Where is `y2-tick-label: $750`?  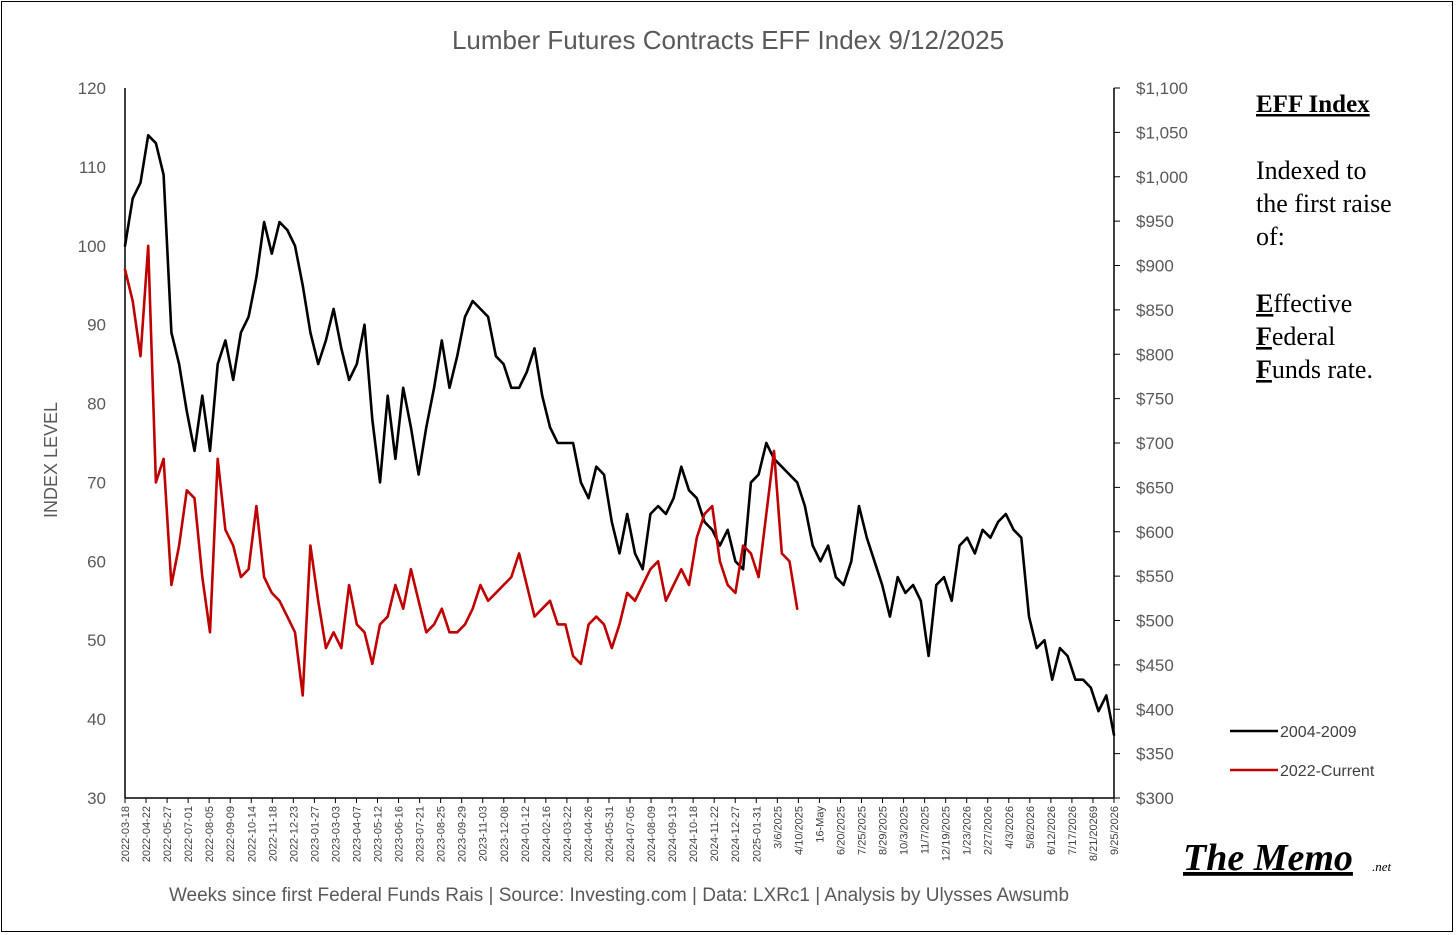 y2-tick-label: $750 is located at coordinates (1155, 399).